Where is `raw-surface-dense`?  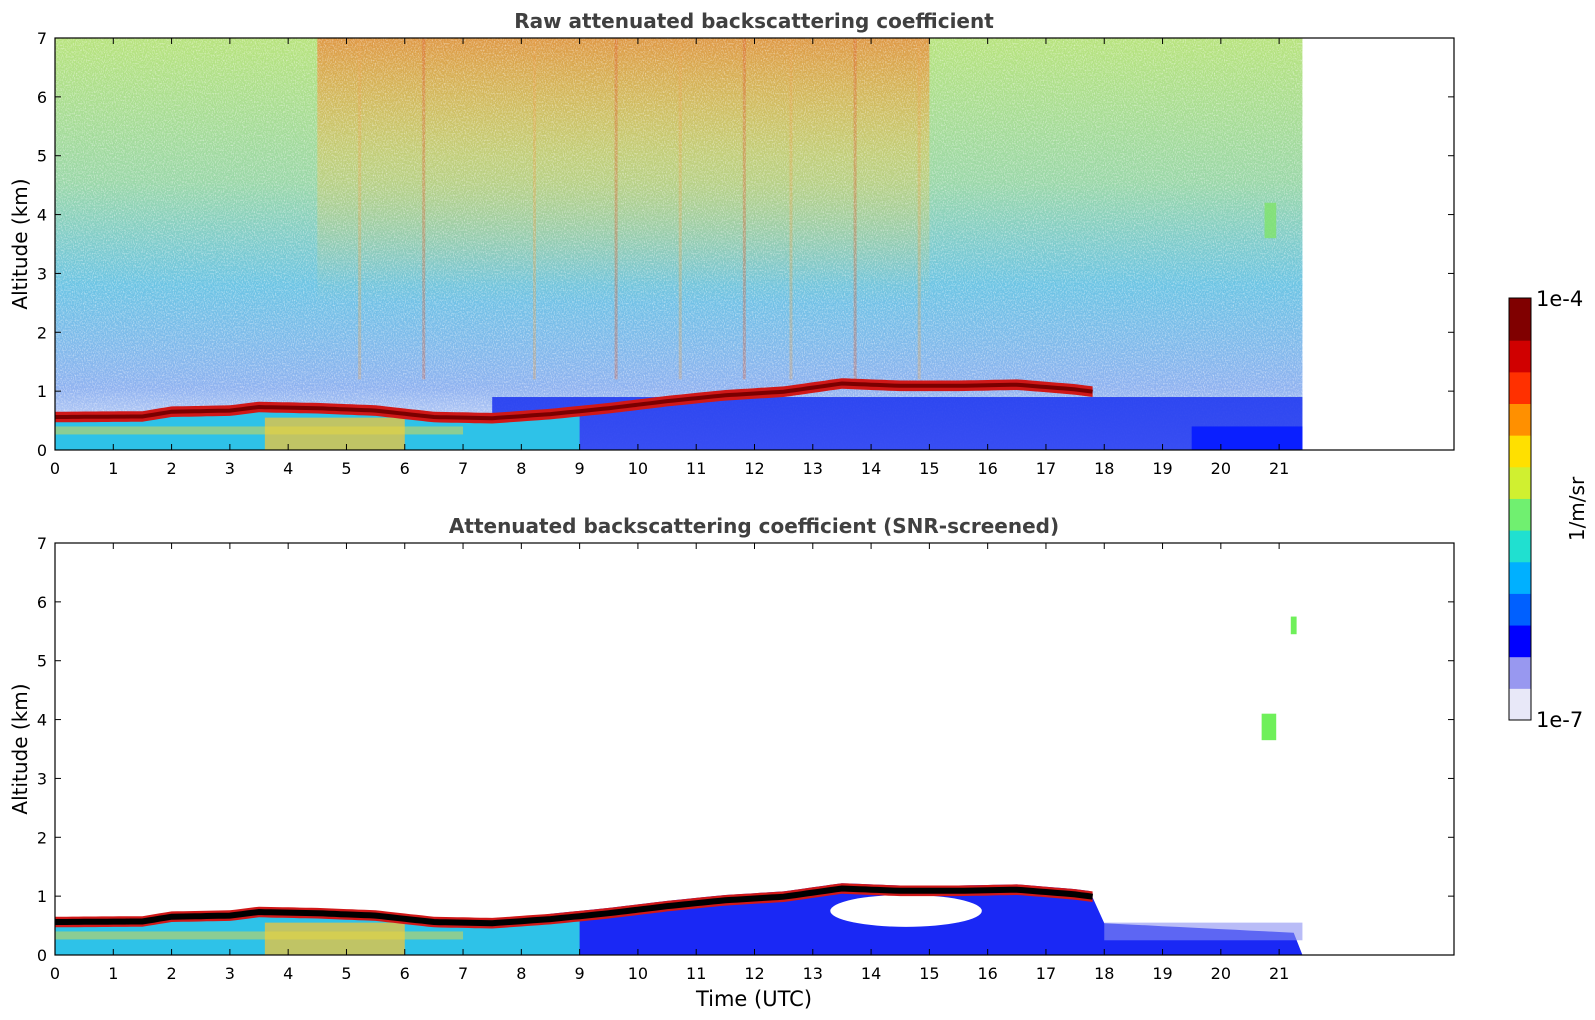
raw-surface-dense is located at coordinates (1247, 438).